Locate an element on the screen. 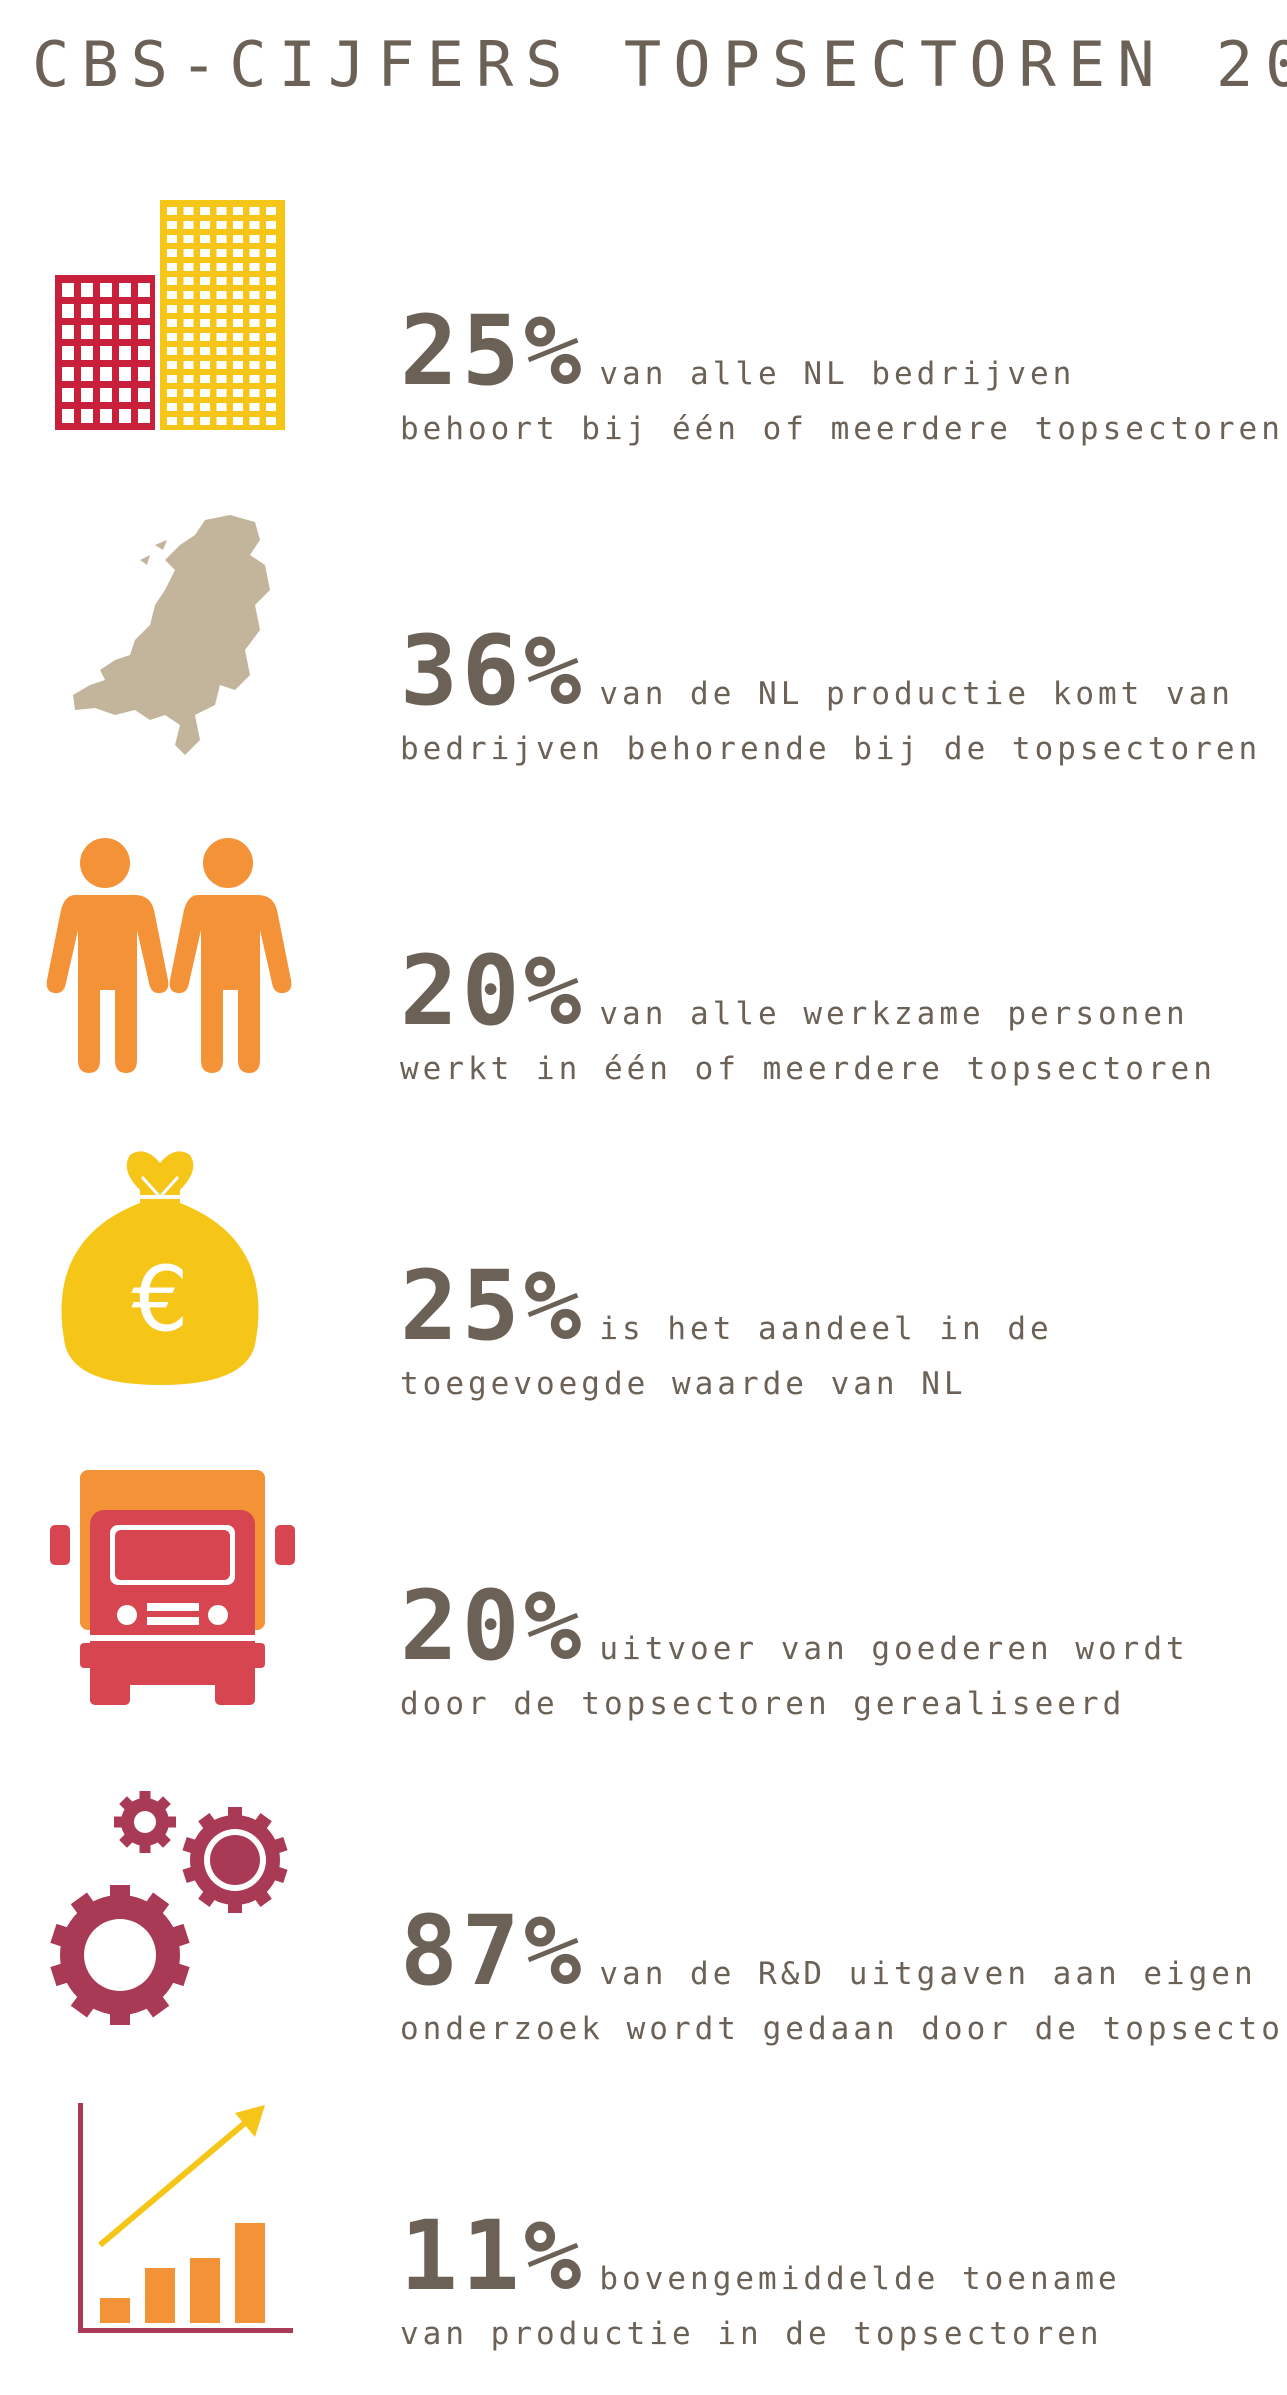 This screenshot has width=1287, height=2395. stat-description-line2: van productie in de topsectoren is located at coordinates (751, 2334).